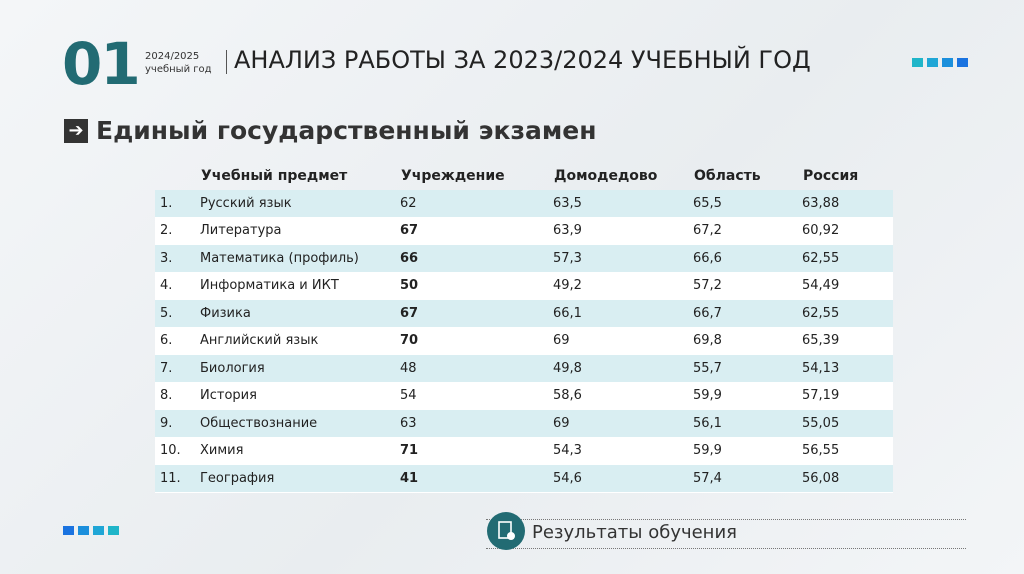  I want to click on table-cell: 49,8, so click(623, 368).